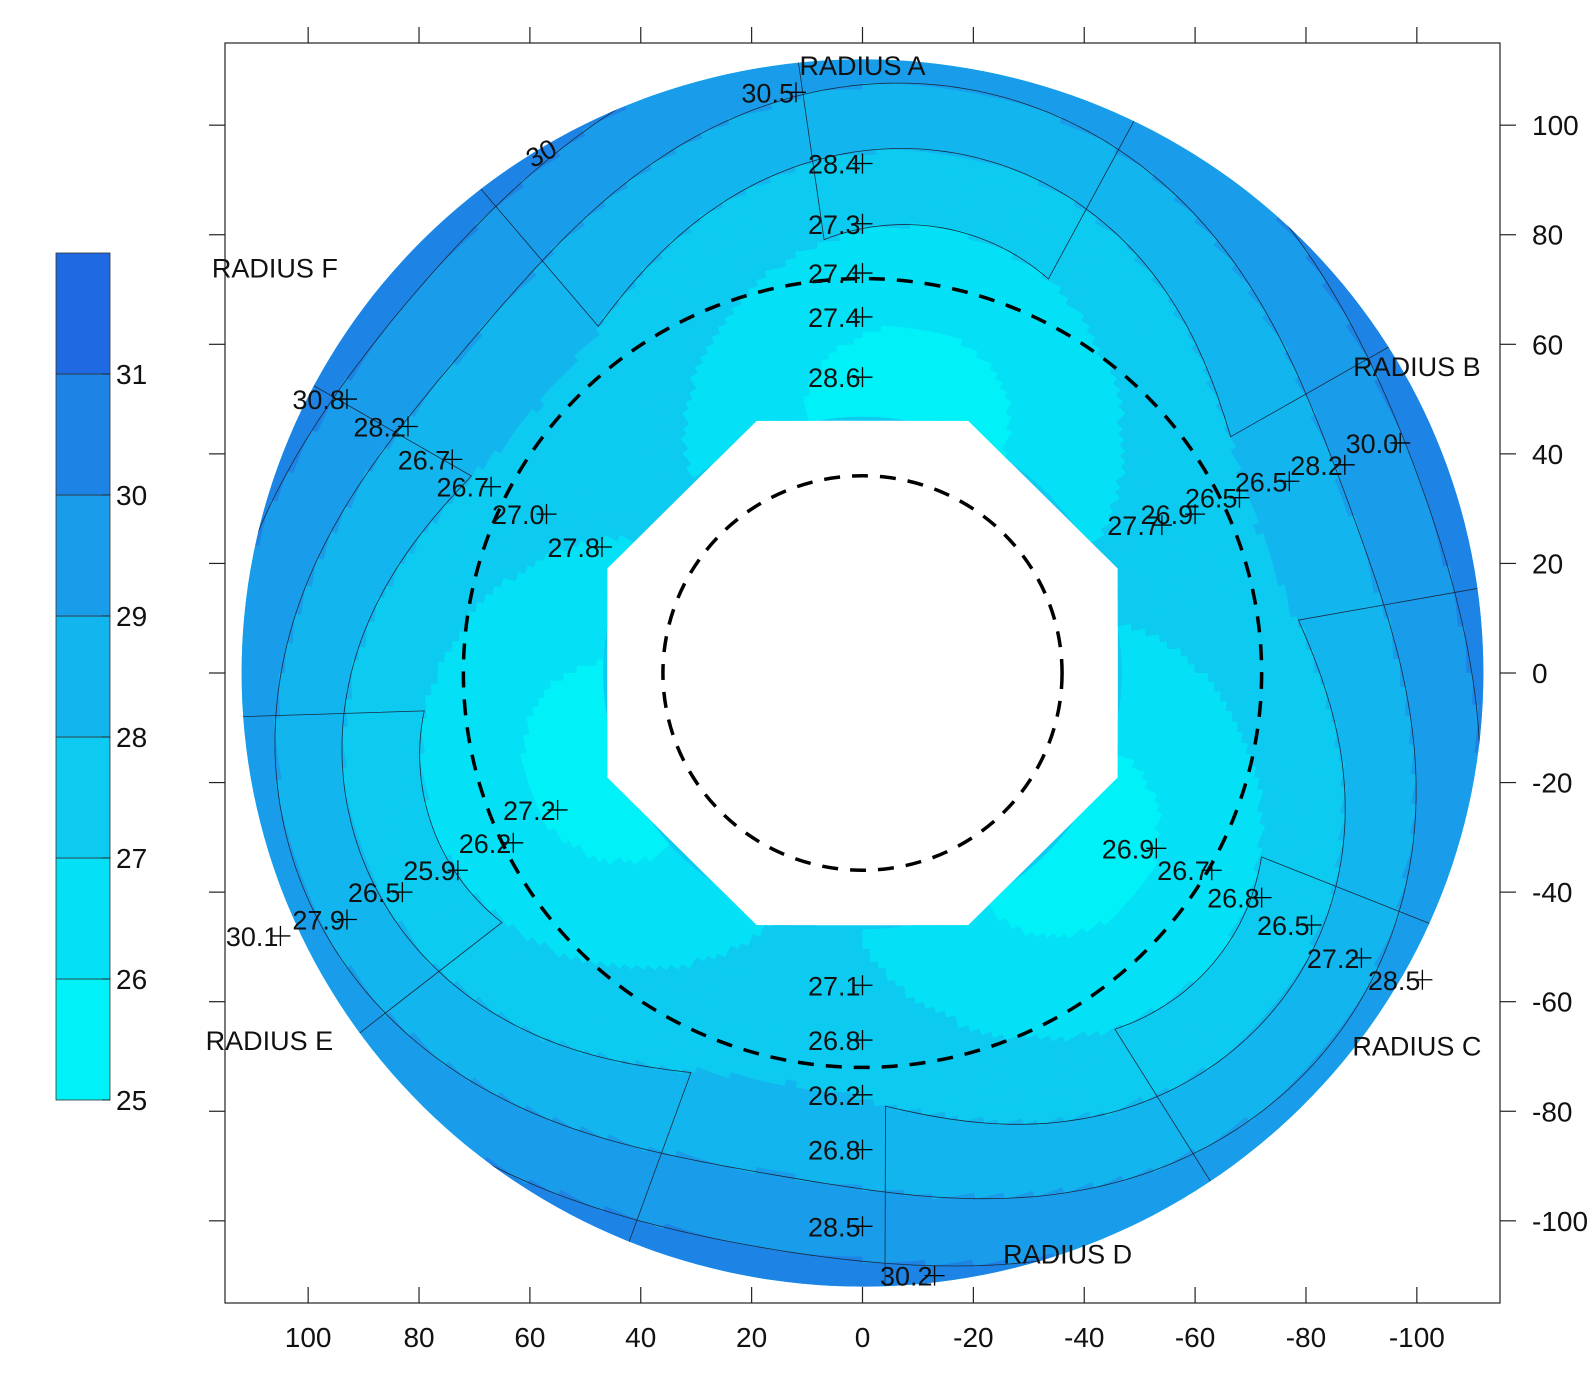 The width and height of the screenshot is (1588, 1392). I want to click on point-value-label: 27.0, so click(518, 515).